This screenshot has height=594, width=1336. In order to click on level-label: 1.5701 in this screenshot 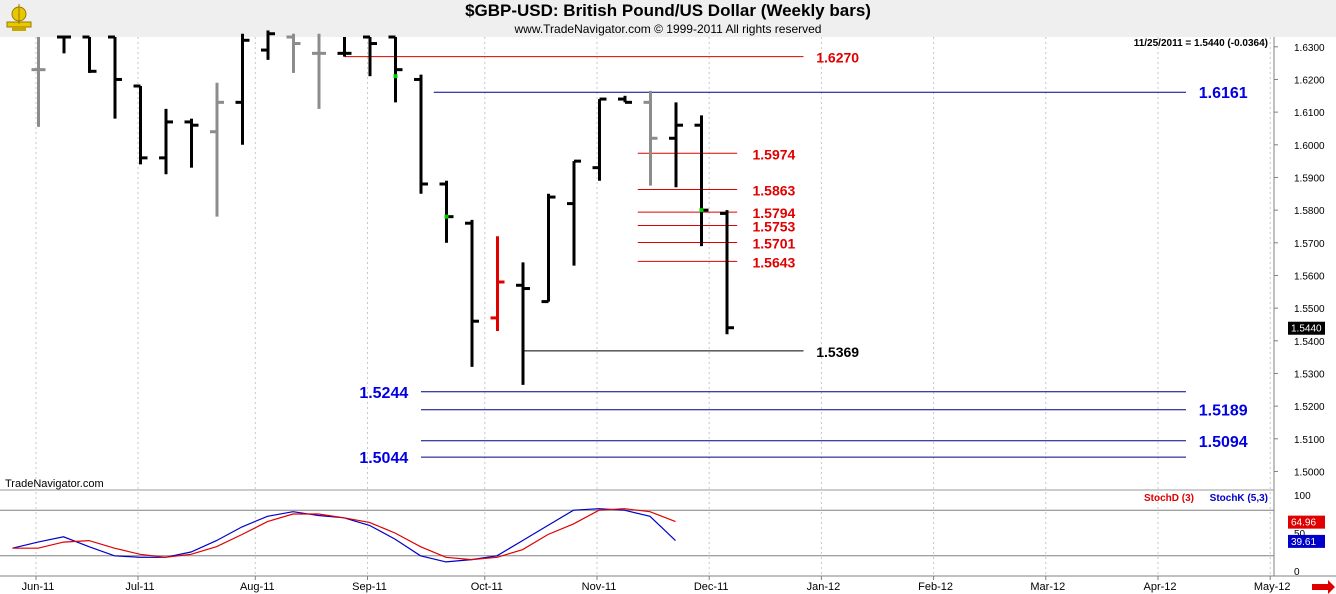, I will do `click(774, 243)`.